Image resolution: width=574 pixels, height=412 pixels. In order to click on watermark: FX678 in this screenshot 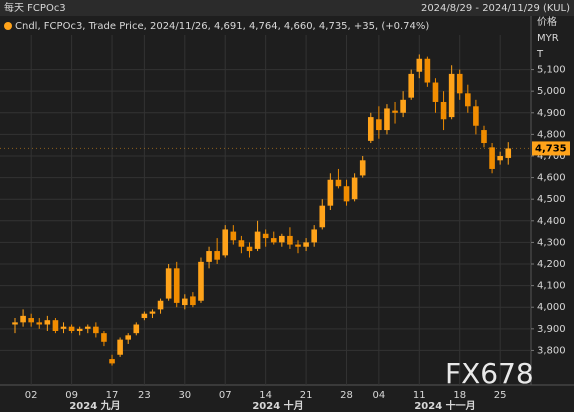, I will do `click(489, 373)`.